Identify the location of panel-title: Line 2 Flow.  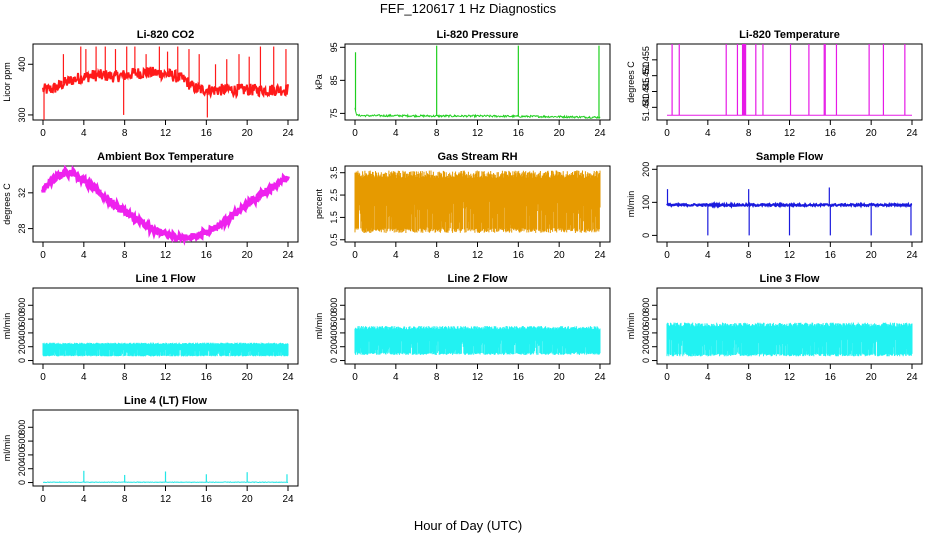
(478, 279).